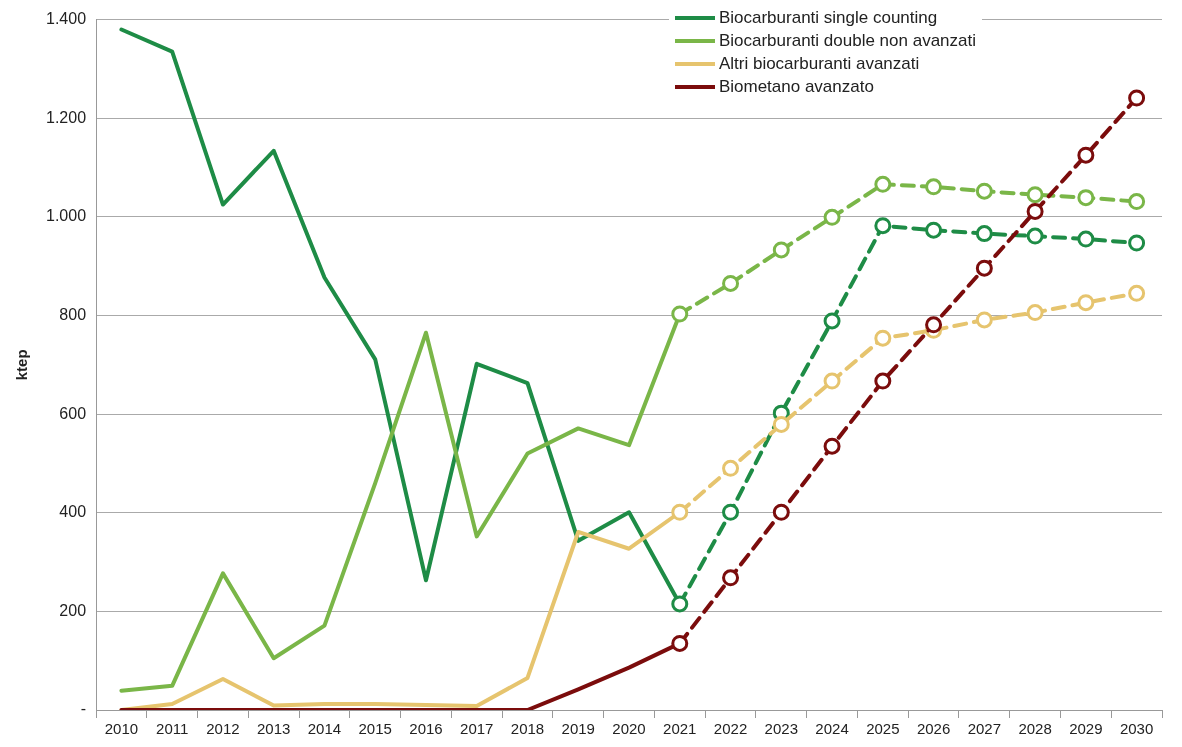 The width and height of the screenshot is (1182, 747). Describe the element at coordinates (223, 729) in the screenshot. I see `x-tick-label: 2012` at that location.